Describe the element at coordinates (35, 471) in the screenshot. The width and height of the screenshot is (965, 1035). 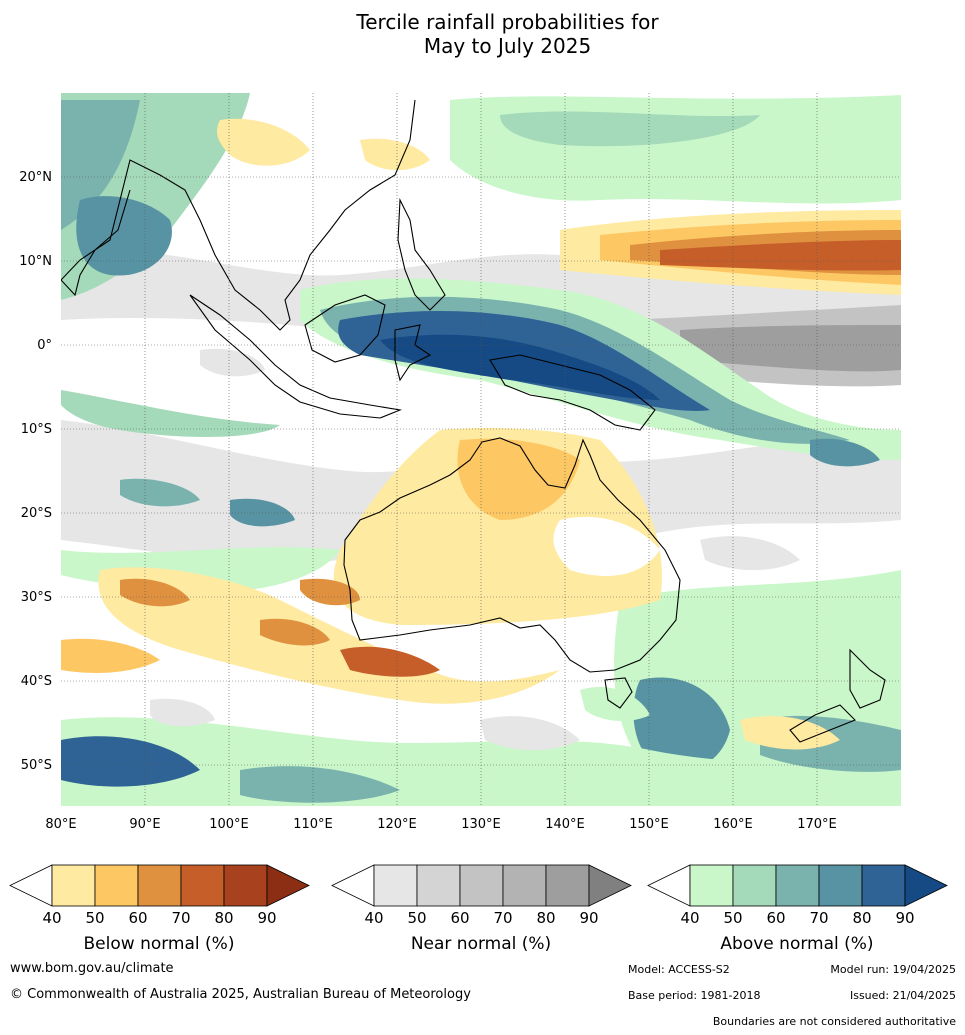
I see `latitude-labels: 20°N 10°N 0° 10°S 20°S 30°S 40°S 50°S` at that location.